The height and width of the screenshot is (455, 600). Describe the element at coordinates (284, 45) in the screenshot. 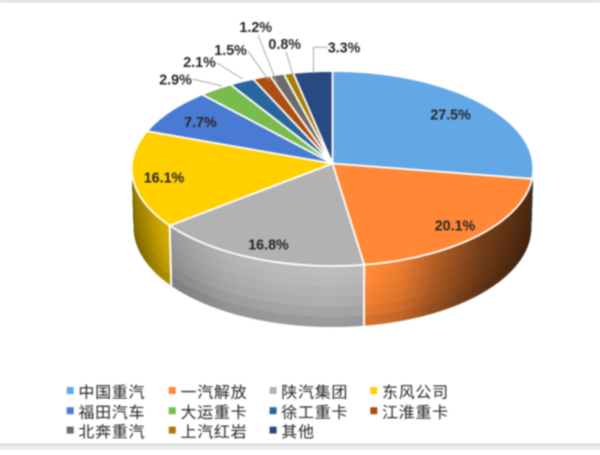

I see `svg-text: 0.8%` at that location.